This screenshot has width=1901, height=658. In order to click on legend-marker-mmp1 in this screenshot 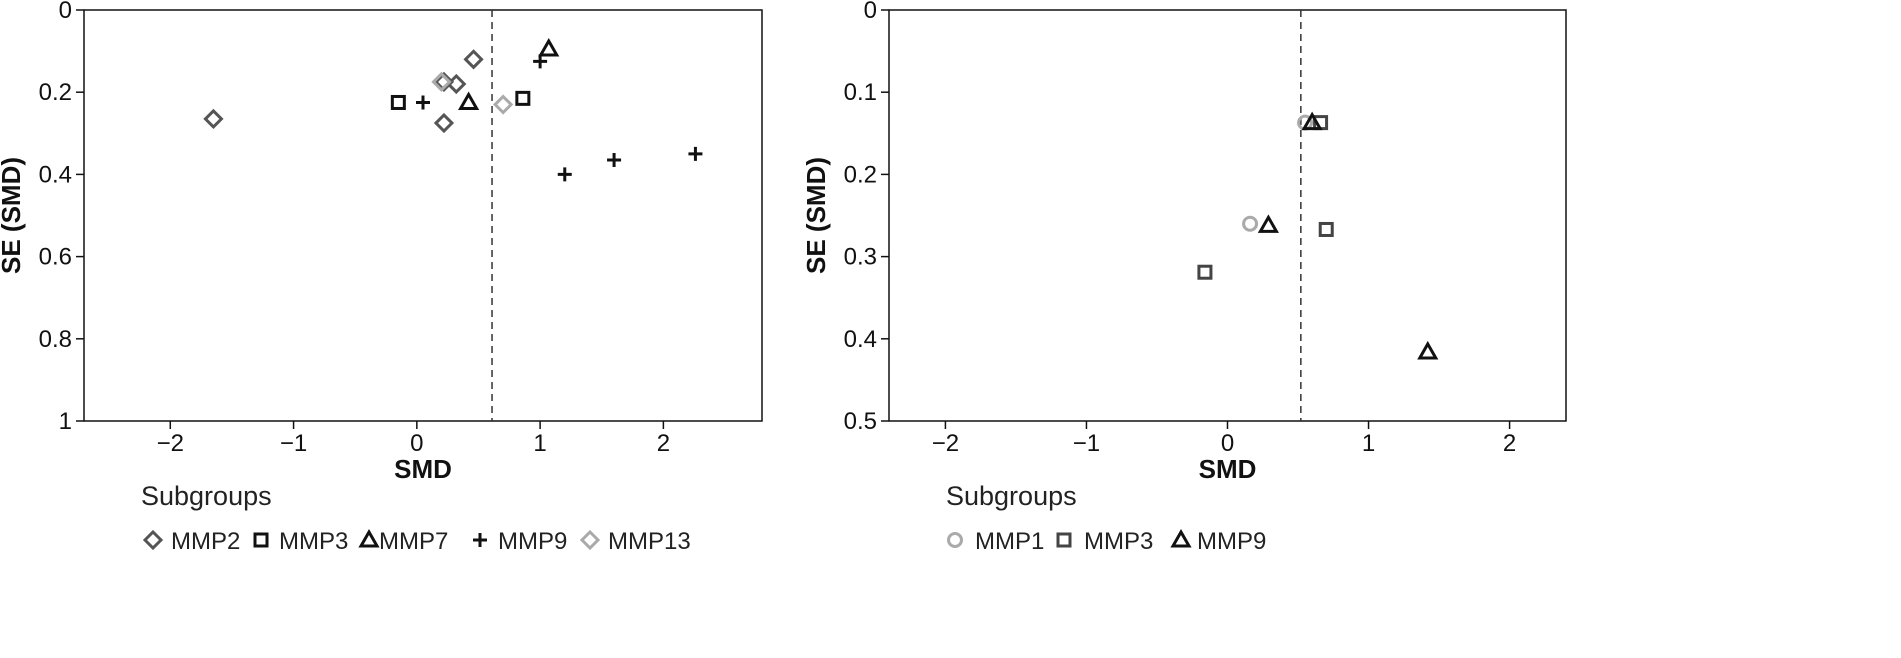, I will do `click(955, 540)`.